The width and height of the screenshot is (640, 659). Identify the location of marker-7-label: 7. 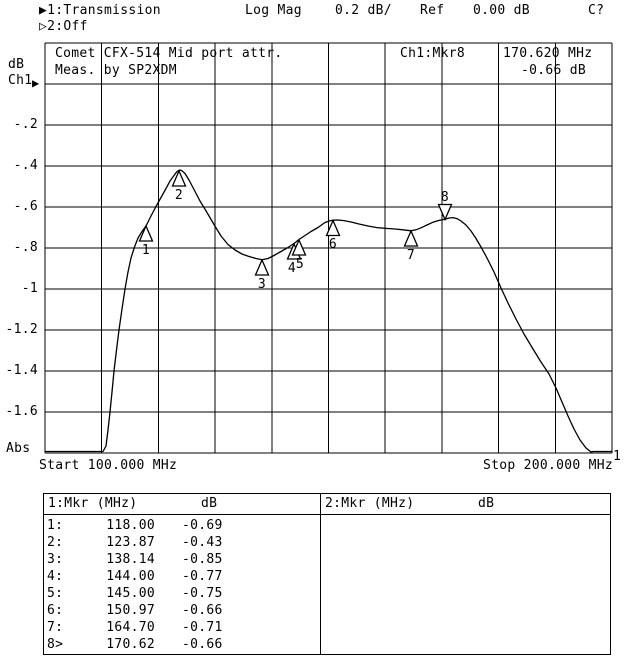
(411, 255).